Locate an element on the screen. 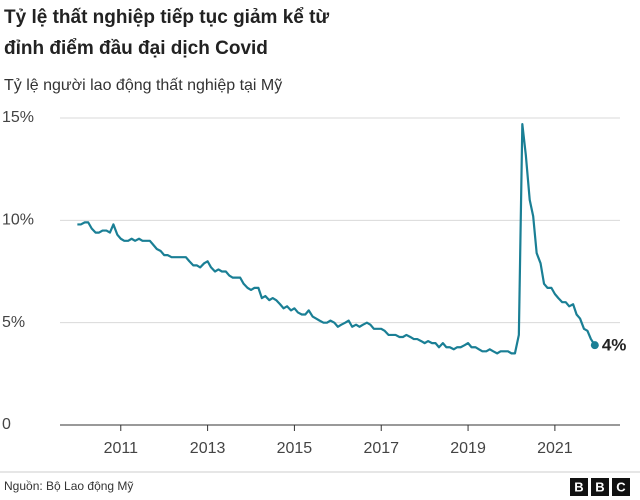 The height and width of the screenshot is (500, 640). logo-letter: C is located at coordinates (621, 486).